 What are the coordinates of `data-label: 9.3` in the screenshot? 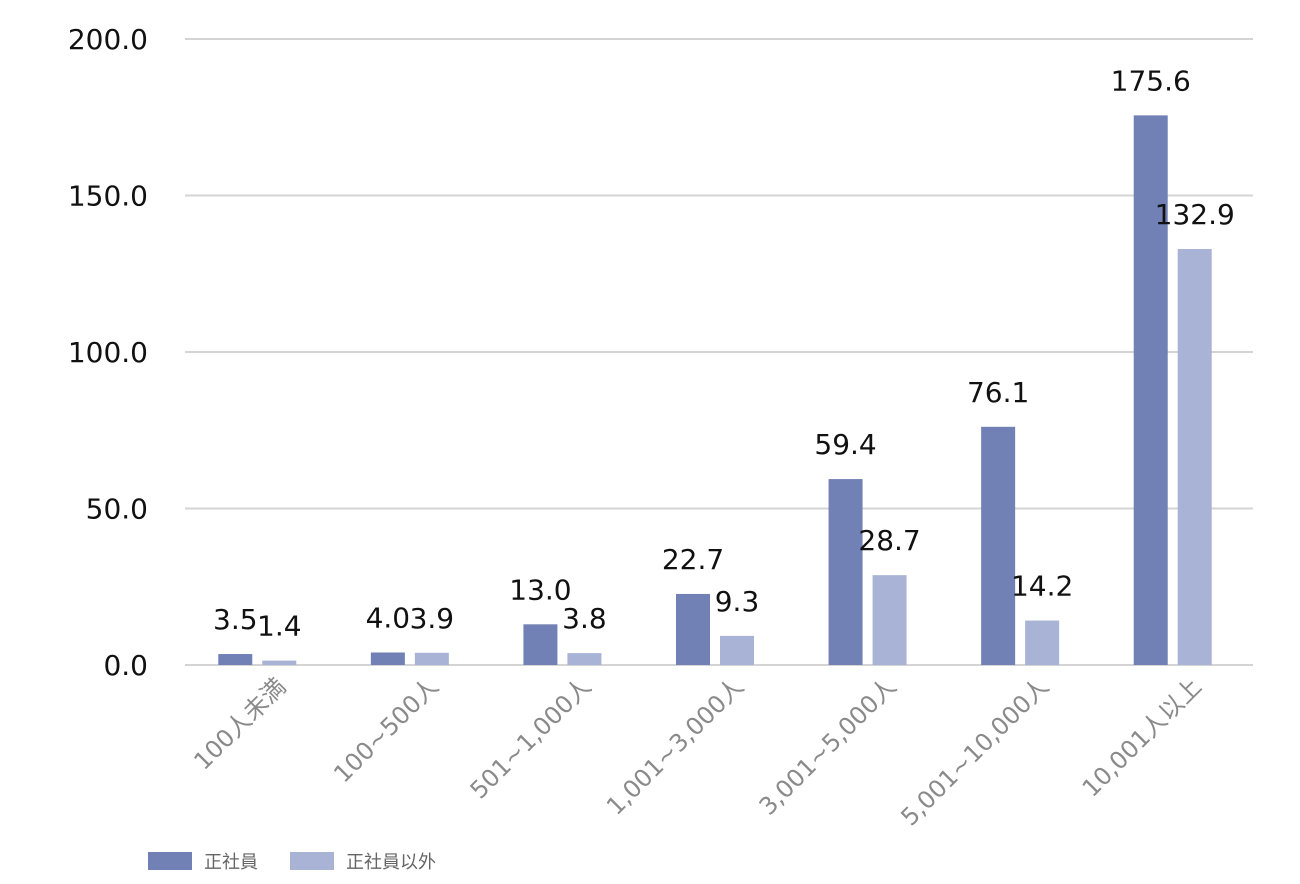 It's located at (737, 601).